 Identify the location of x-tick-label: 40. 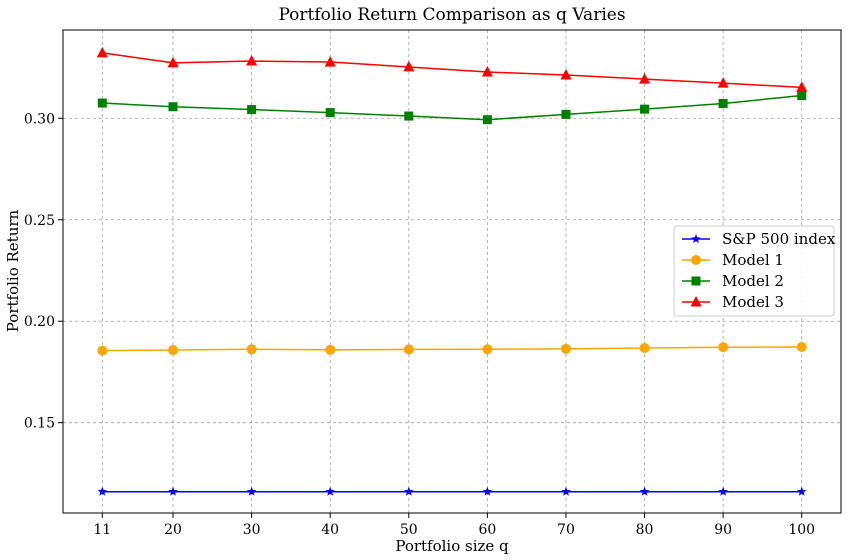
(330, 530).